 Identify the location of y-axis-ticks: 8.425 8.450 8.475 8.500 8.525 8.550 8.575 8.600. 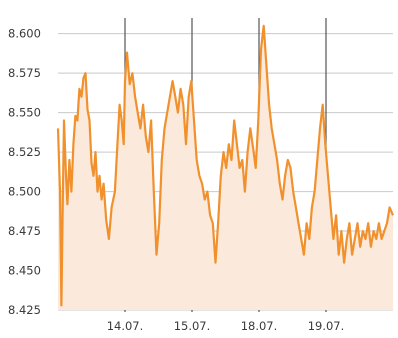
(24, 172).